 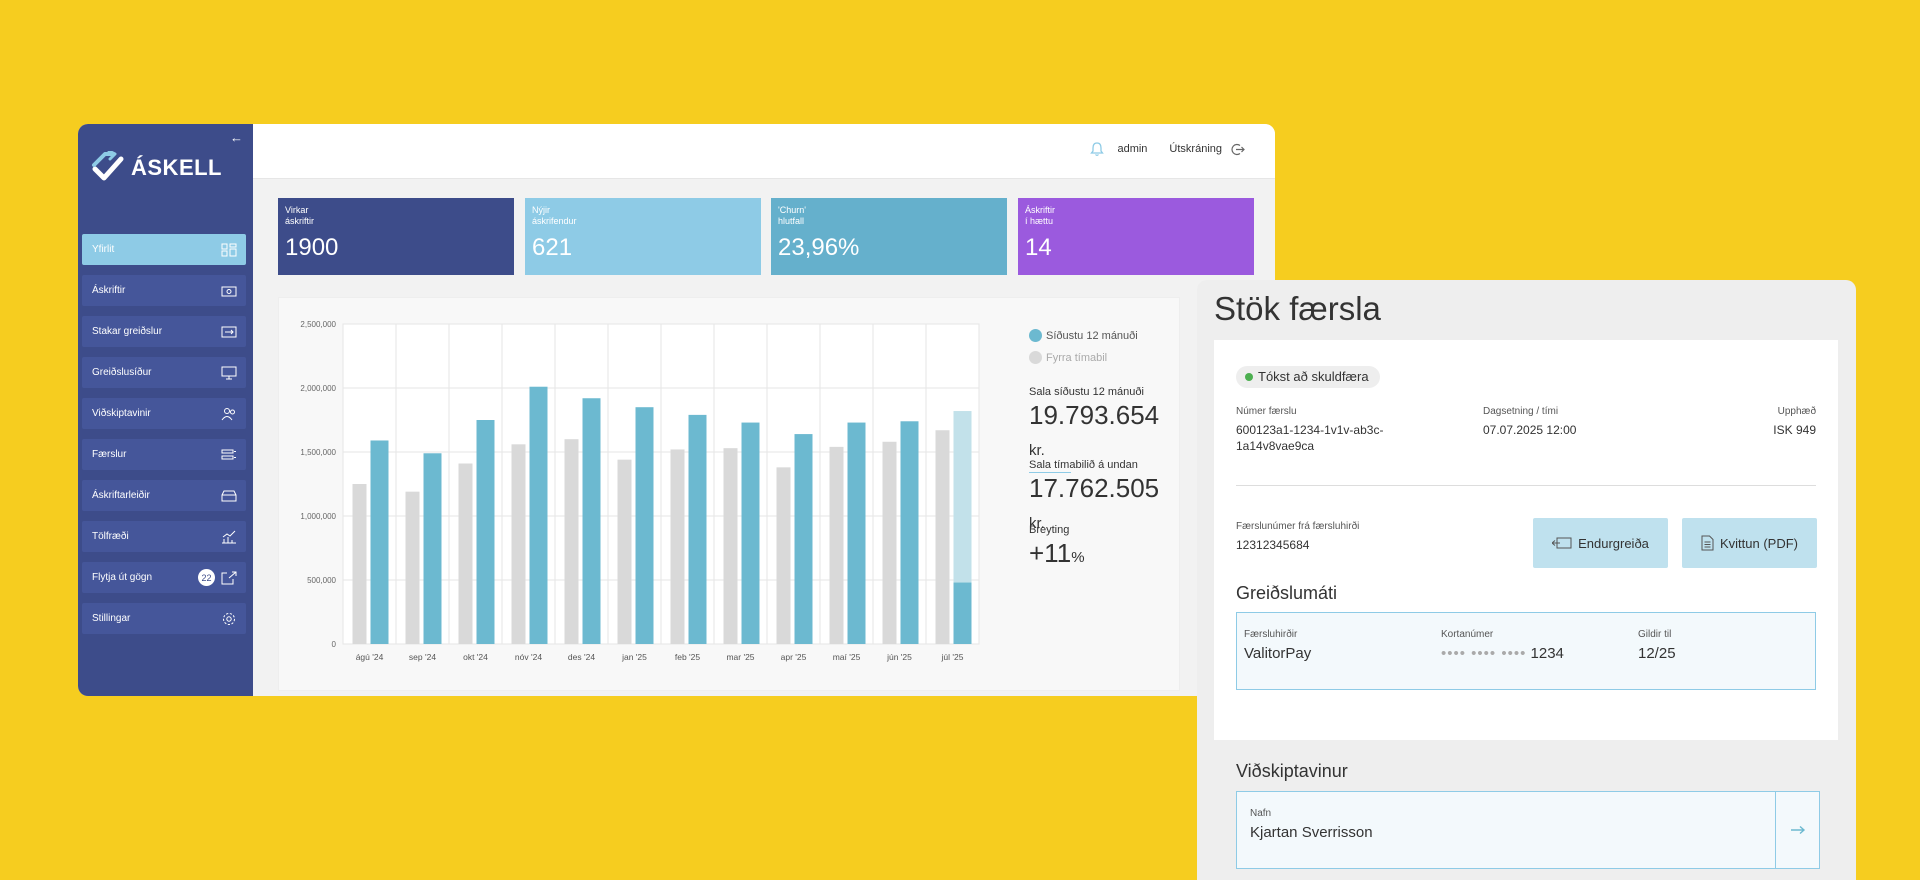 What do you see at coordinates (1261, 813) in the screenshot?
I see `customer-name-label: Nafn` at bounding box center [1261, 813].